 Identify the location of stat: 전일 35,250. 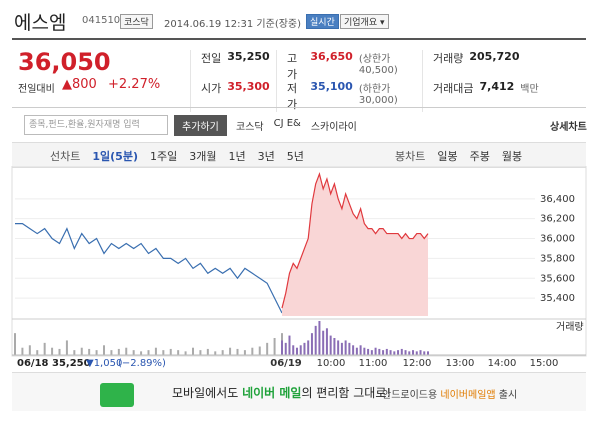
(233, 66).